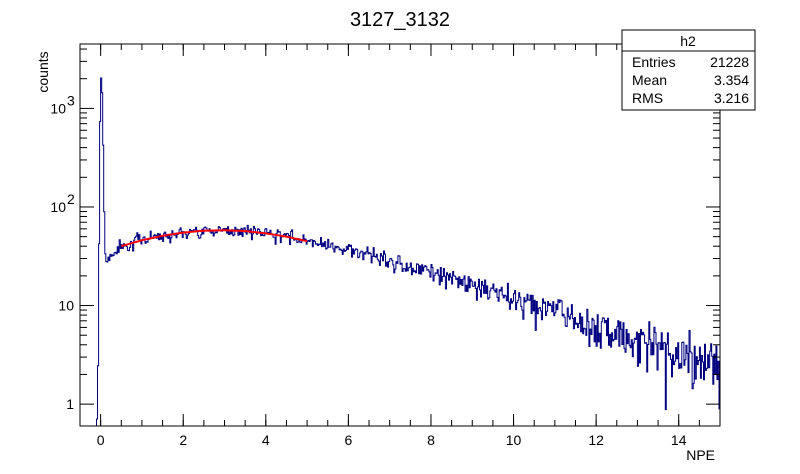 The height and width of the screenshot is (474, 800). What do you see at coordinates (729, 62) in the screenshot?
I see `stats-entries-value: 21228` at bounding box center [729, 62].